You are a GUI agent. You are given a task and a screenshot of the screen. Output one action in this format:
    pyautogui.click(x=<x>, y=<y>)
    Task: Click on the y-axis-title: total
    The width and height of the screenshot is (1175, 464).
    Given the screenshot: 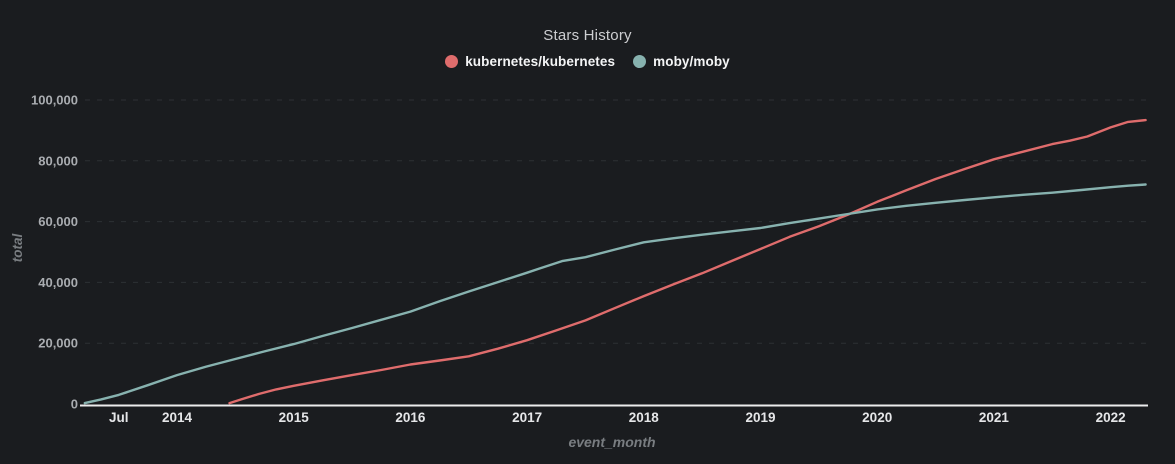 What is the action you would take?
    pyautogui.click(x=17, y=248)
    